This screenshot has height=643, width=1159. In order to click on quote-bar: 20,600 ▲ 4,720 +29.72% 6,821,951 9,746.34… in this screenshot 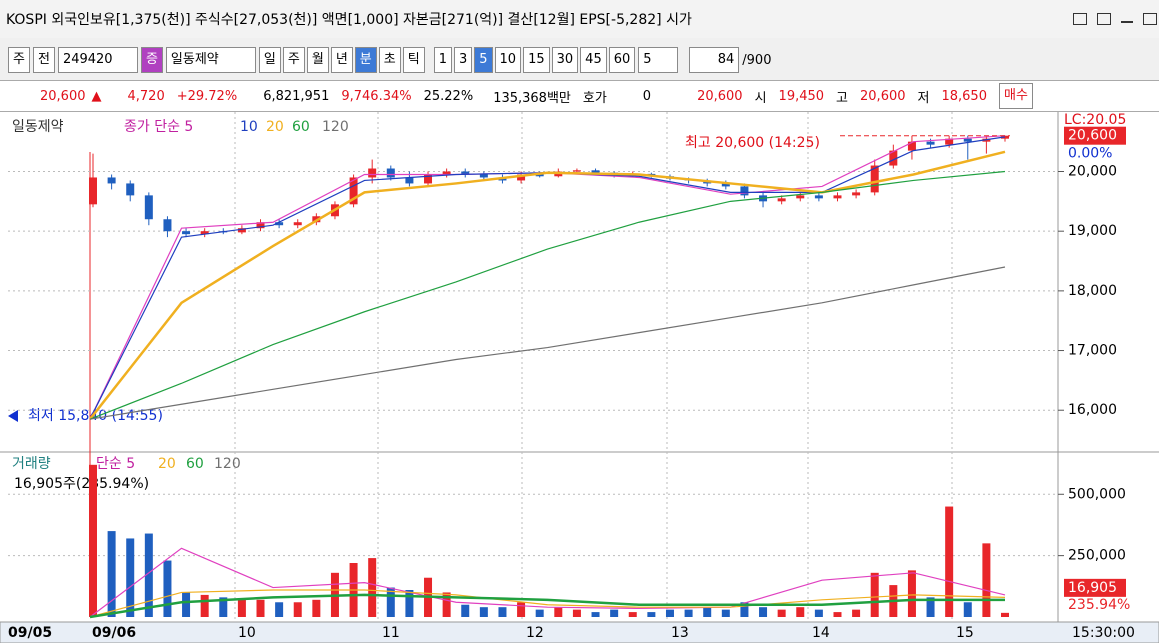, I will do `click(579, 96)`.